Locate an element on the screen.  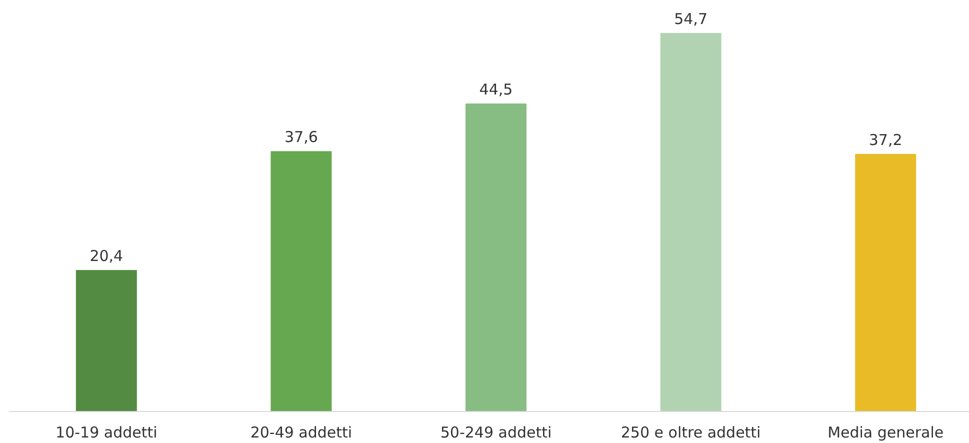
x-tick-label: Media generale is located at coordinates (886, 433).